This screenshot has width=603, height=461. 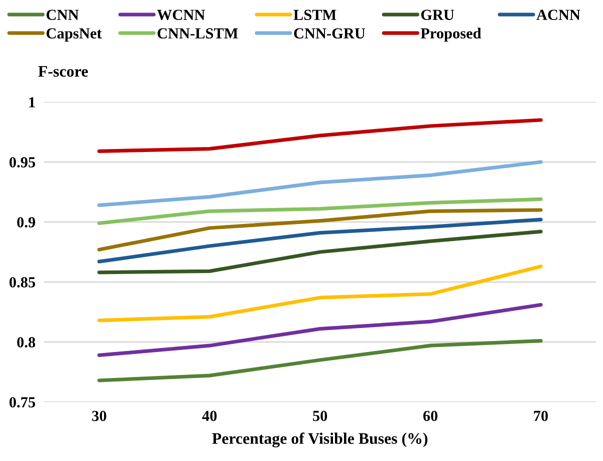 What do you see at coordinates (62, 15) in the screenshot?
I see `legend-label: CNN` at bounding box center [62, 15].